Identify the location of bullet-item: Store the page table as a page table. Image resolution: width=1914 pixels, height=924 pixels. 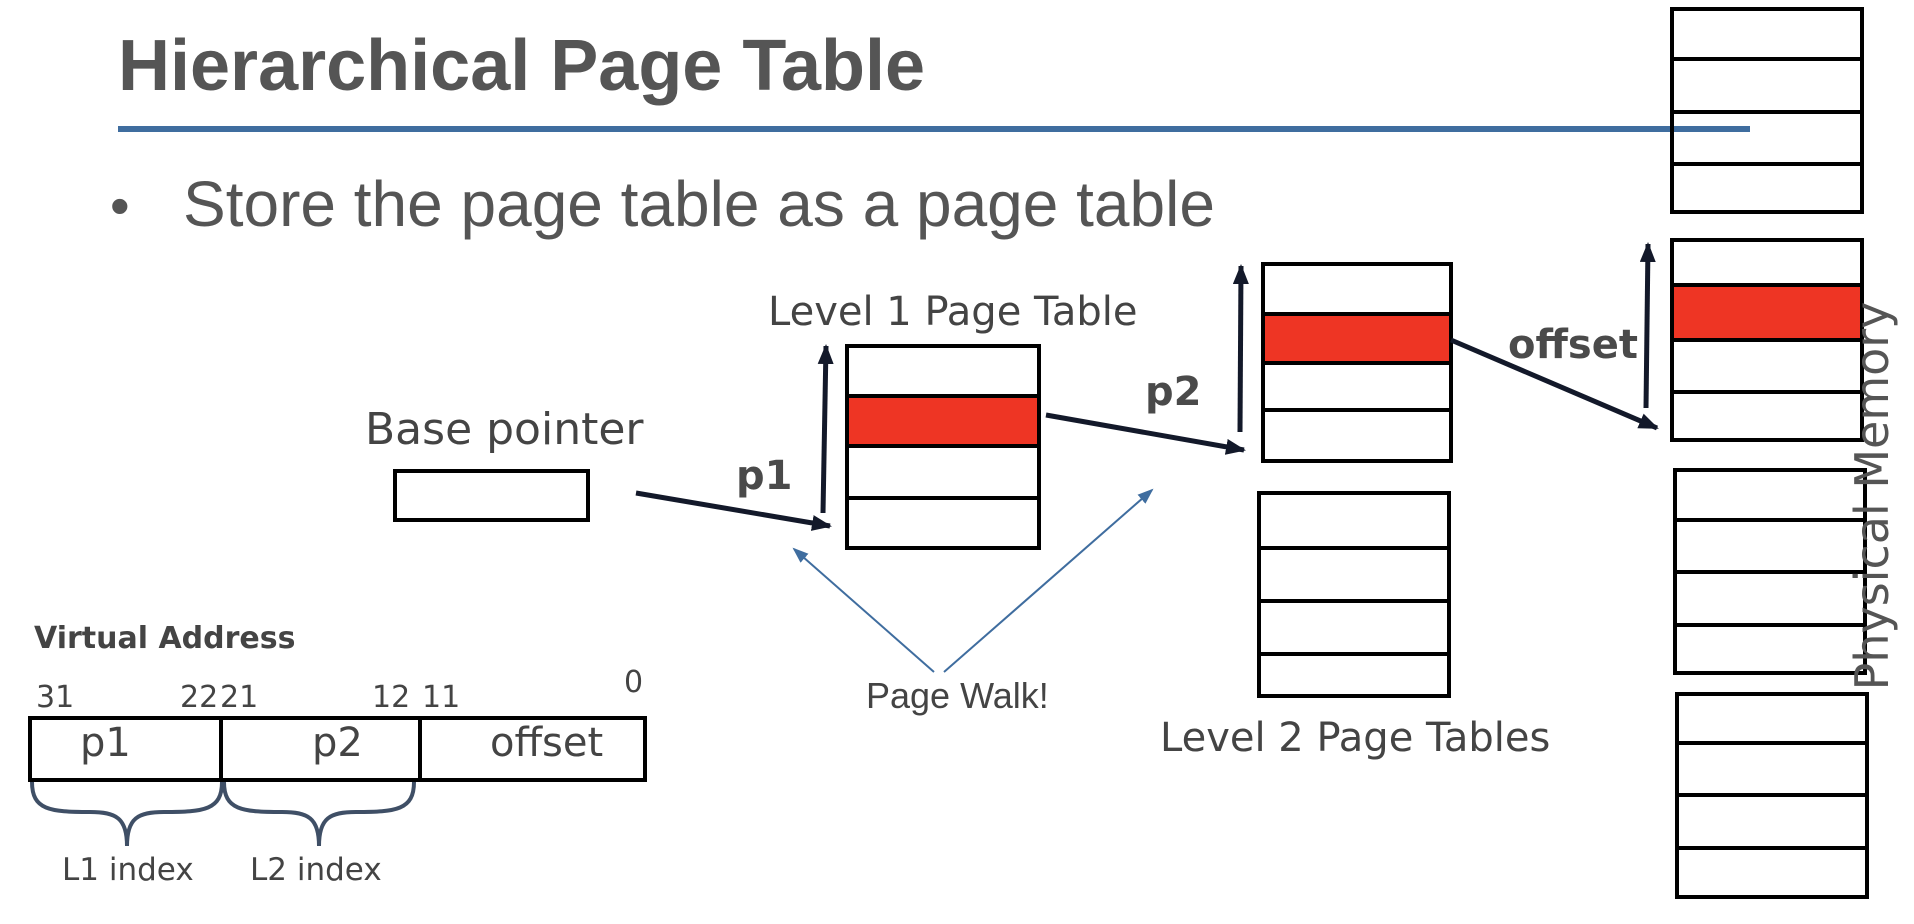
(699, 204).